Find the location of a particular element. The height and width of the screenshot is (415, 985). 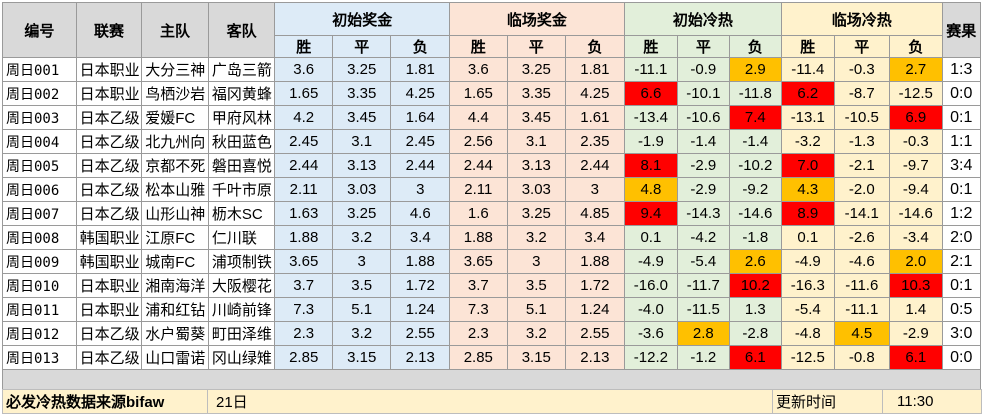

initial-odds-win: 3.6 is located at coordinates (303, 69).